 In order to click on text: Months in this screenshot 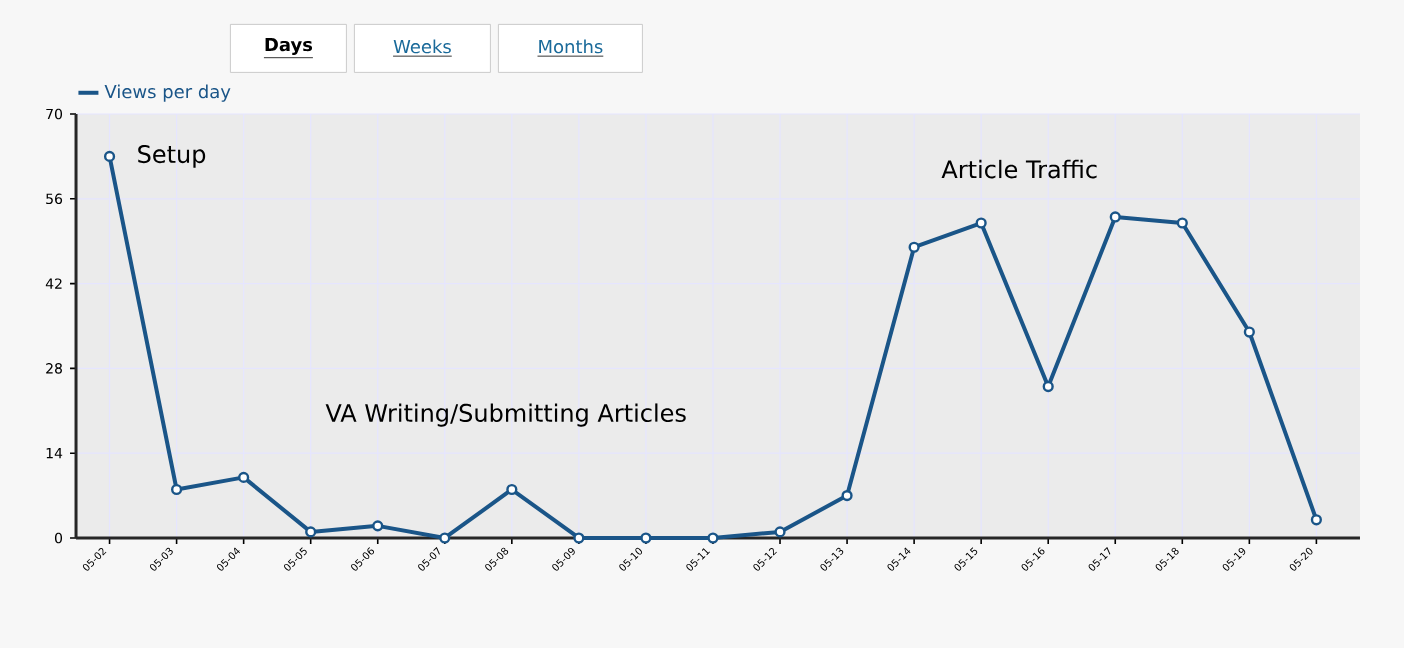, I will do `click(571, 46)`.